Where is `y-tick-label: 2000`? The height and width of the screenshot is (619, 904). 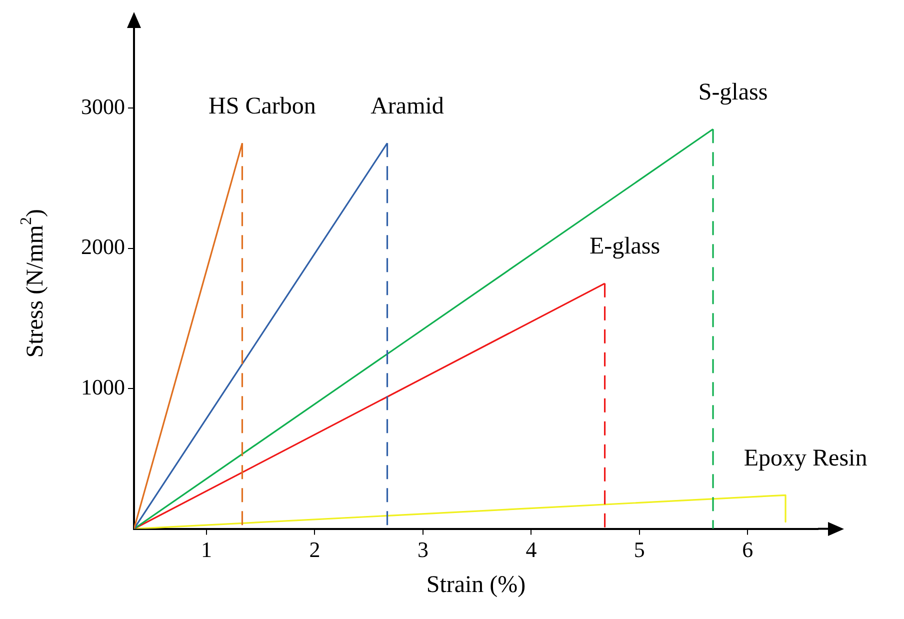
y-tick-label: 2000 is located at coordinates (103, 247).